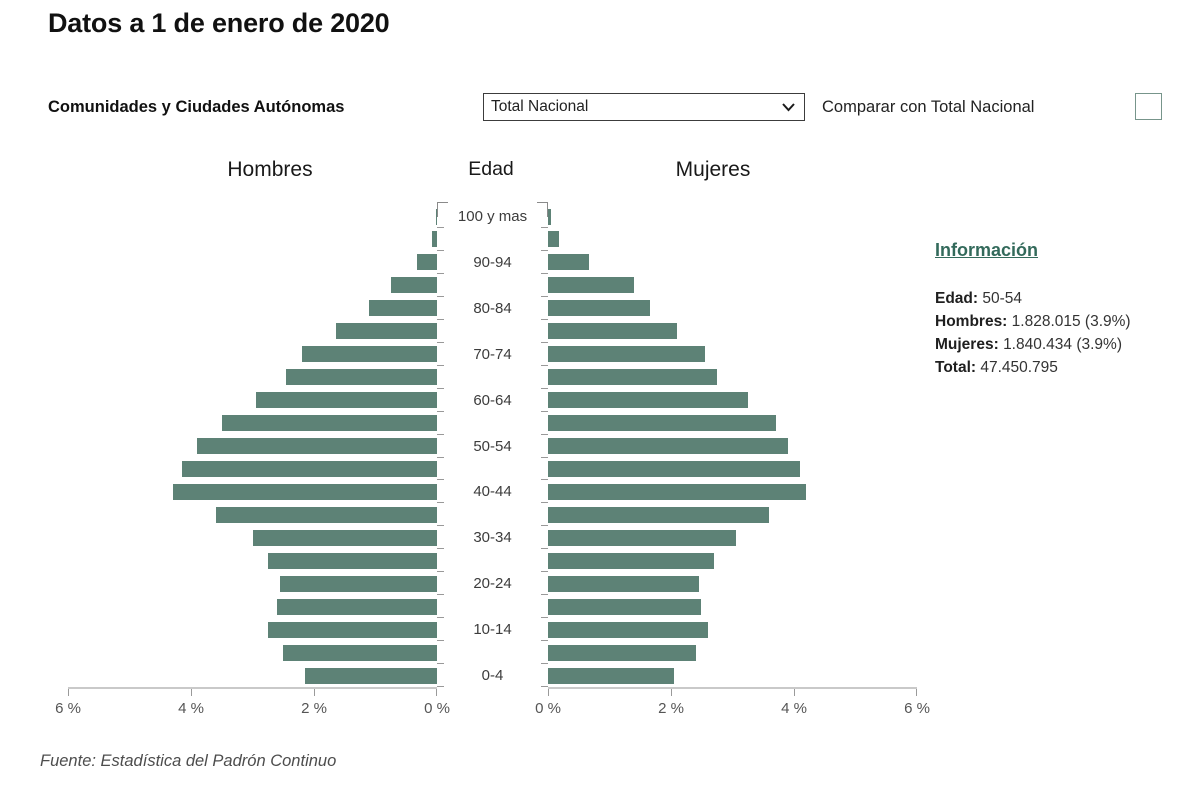  Describe the element at coordinates (491, 169) in the screenshot. I see `pyramid-header-edad: Edad` at that location.